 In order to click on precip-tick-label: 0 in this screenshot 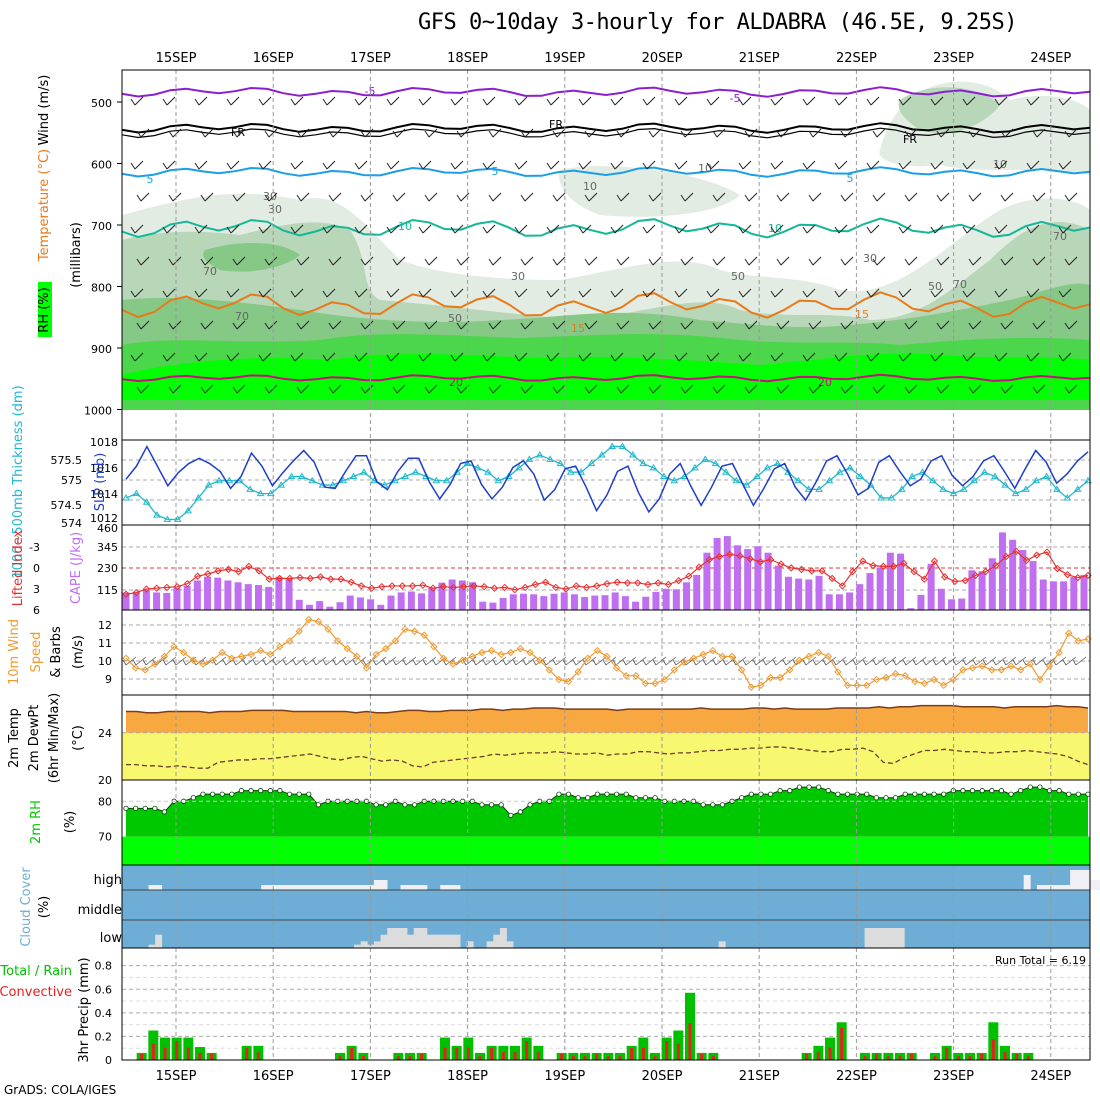, I will do `click(108, 1060)`.